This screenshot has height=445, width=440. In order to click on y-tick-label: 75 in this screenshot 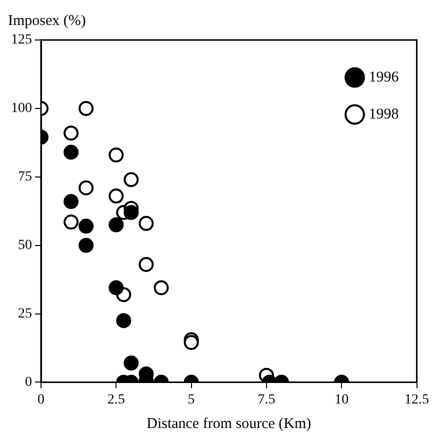, I will do `click(25, 177)`.